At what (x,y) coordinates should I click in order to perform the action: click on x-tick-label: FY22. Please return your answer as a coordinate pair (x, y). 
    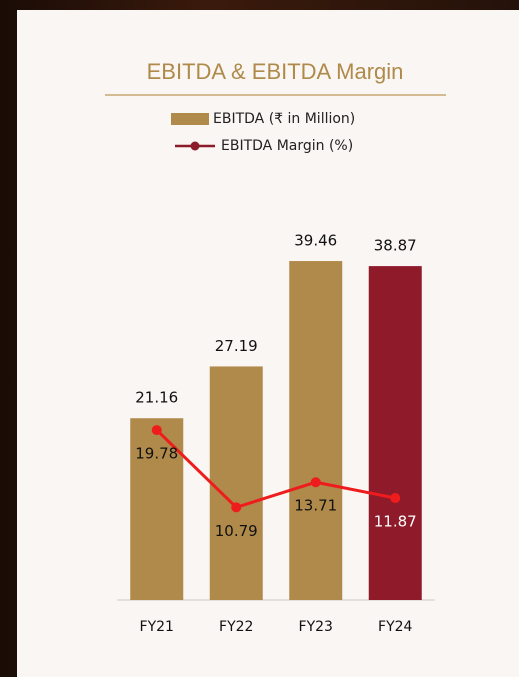
    Looking at the image, I should click on (236, 627).